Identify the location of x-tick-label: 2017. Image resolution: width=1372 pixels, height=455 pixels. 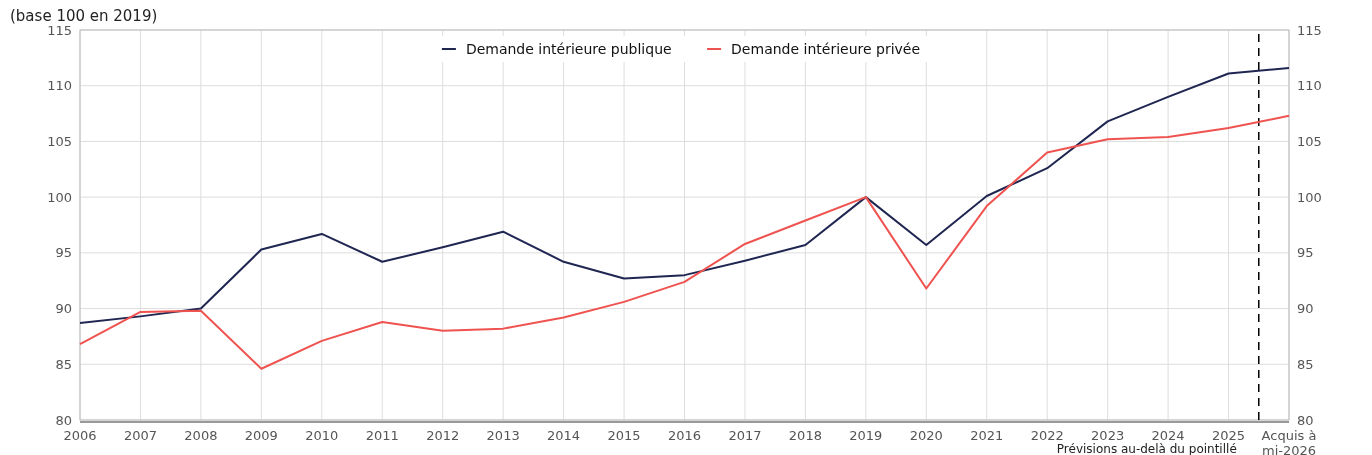
(745, 435).